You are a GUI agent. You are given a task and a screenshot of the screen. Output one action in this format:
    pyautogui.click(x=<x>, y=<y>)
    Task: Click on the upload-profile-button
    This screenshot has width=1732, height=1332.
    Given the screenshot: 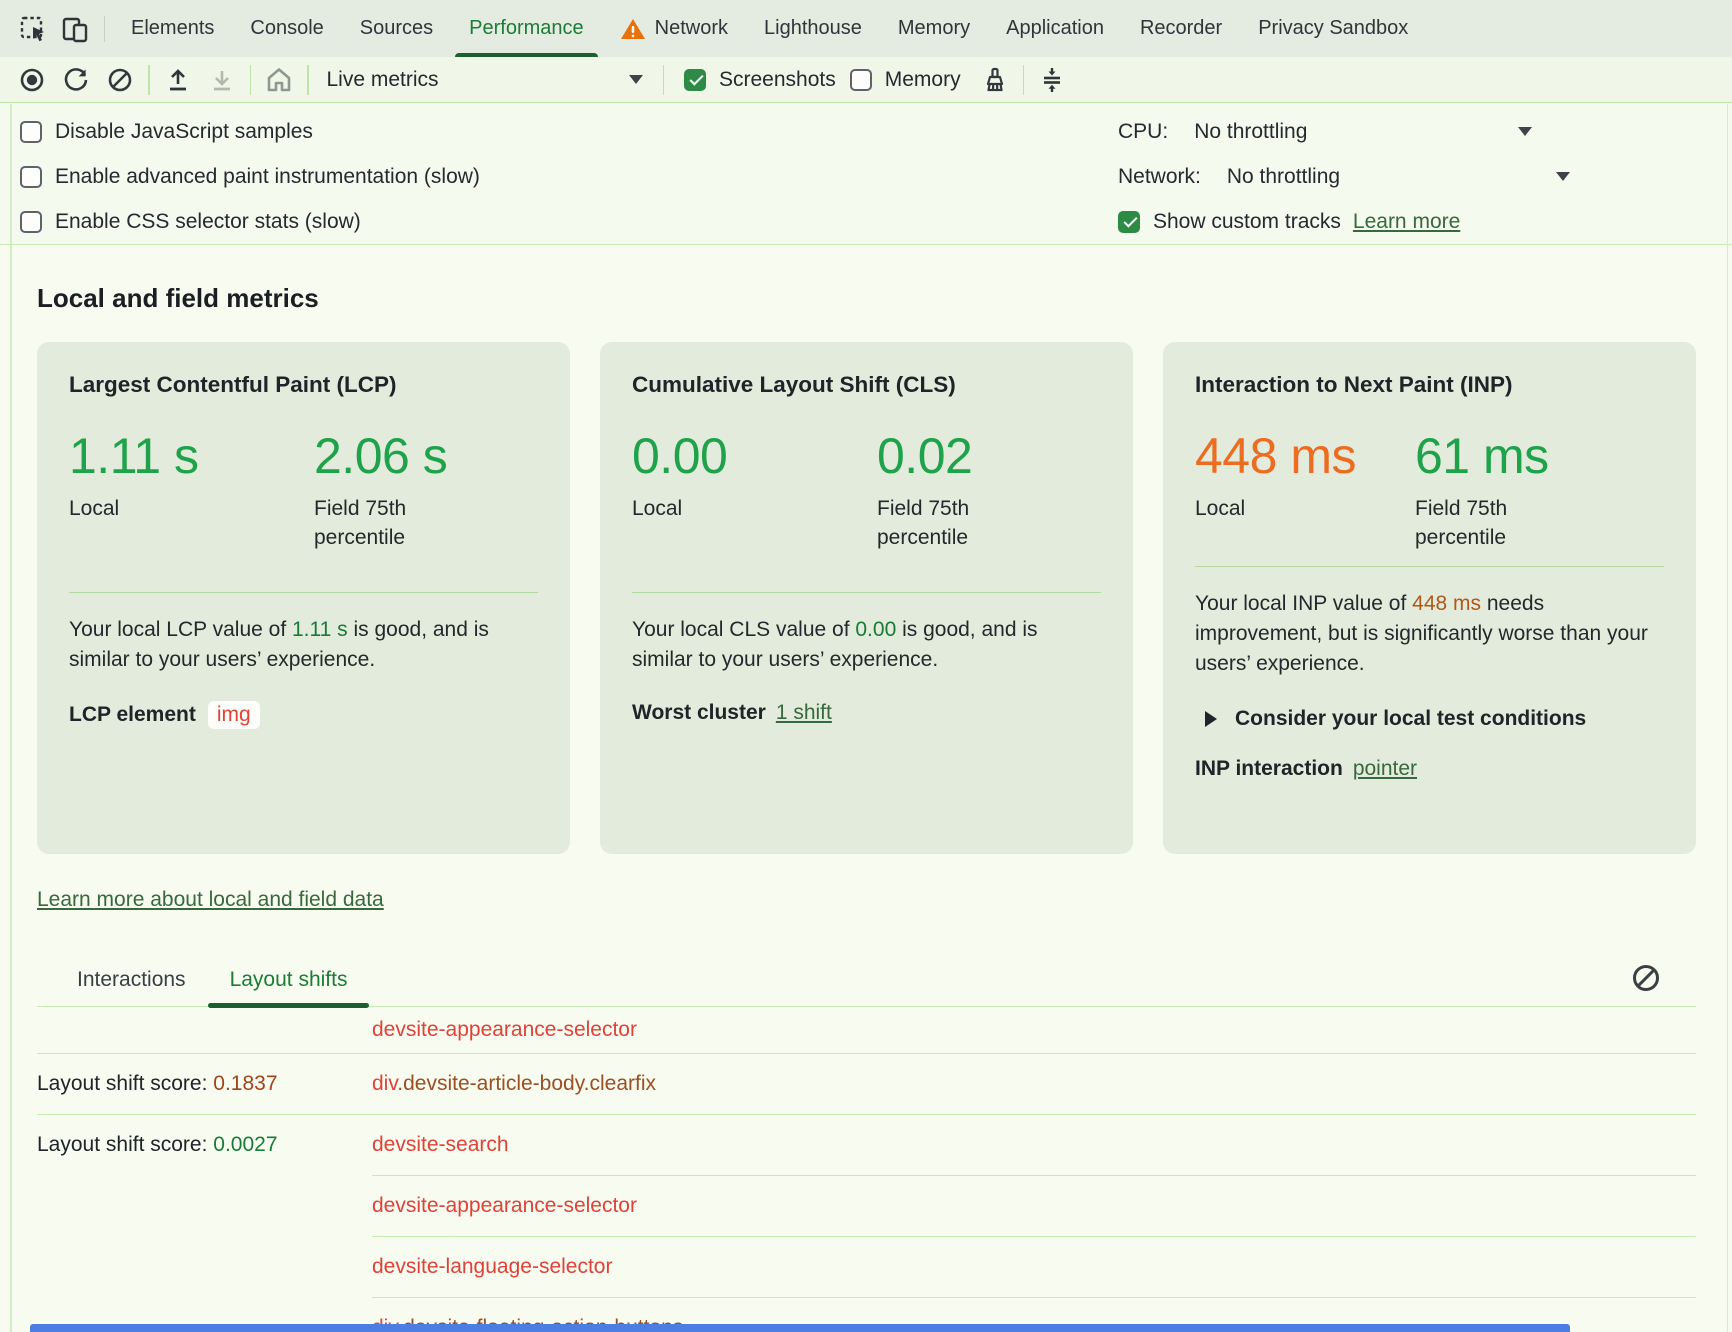 What is the action you would take?
    pyautogui.click(x=178, y=80)
    